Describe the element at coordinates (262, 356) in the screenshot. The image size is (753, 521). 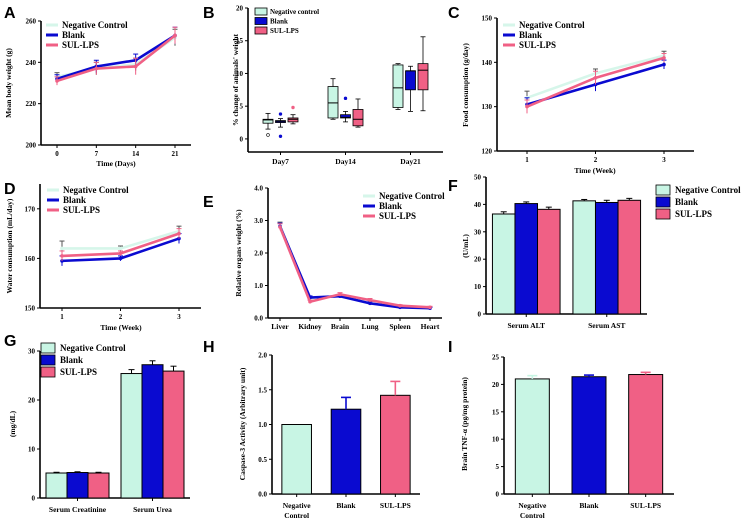
I see `y-tick-label: 2.0` at that location.